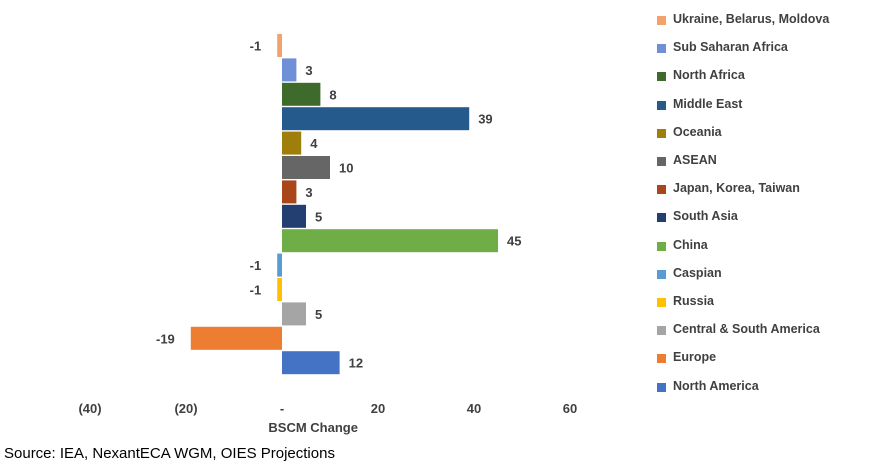  I want to click on legend-item: Sub Saharan Africa, so click(762, 47).